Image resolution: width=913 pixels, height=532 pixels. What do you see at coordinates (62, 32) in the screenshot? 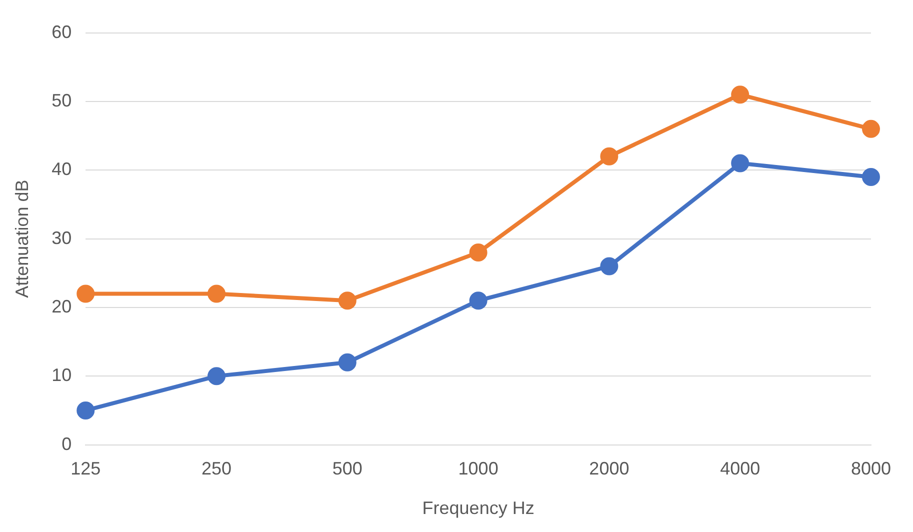
I see `y-tick-label: 60` at bounding box center [62, 32].